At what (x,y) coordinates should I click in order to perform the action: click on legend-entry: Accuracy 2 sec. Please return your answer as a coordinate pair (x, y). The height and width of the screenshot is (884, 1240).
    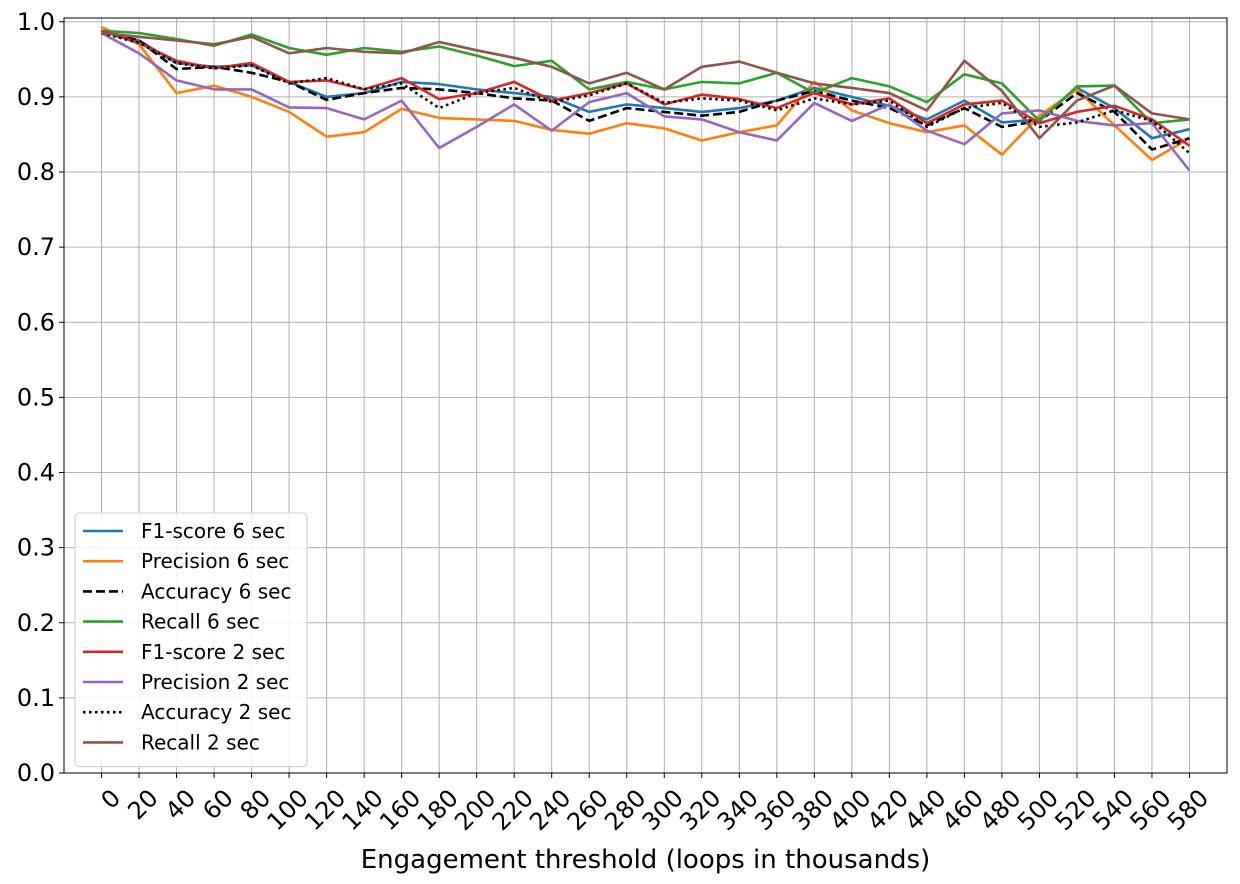
    Looking at the image, I should click on (216, 712).